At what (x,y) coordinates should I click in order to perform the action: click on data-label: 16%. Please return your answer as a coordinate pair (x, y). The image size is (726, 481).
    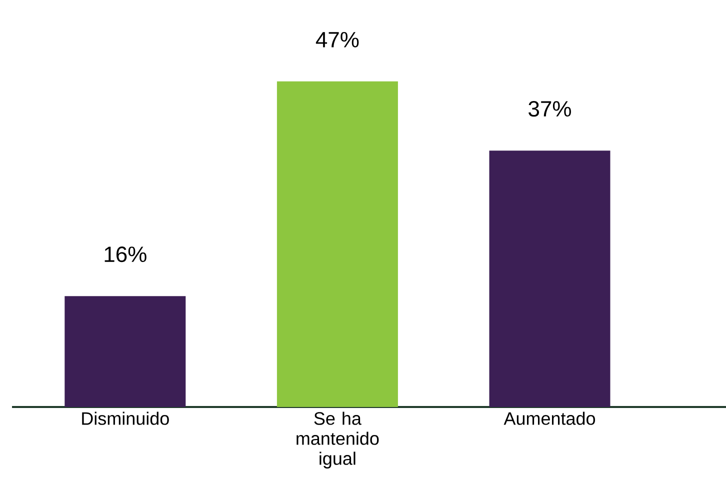
    Looking at the image, I should click on (125, 254).